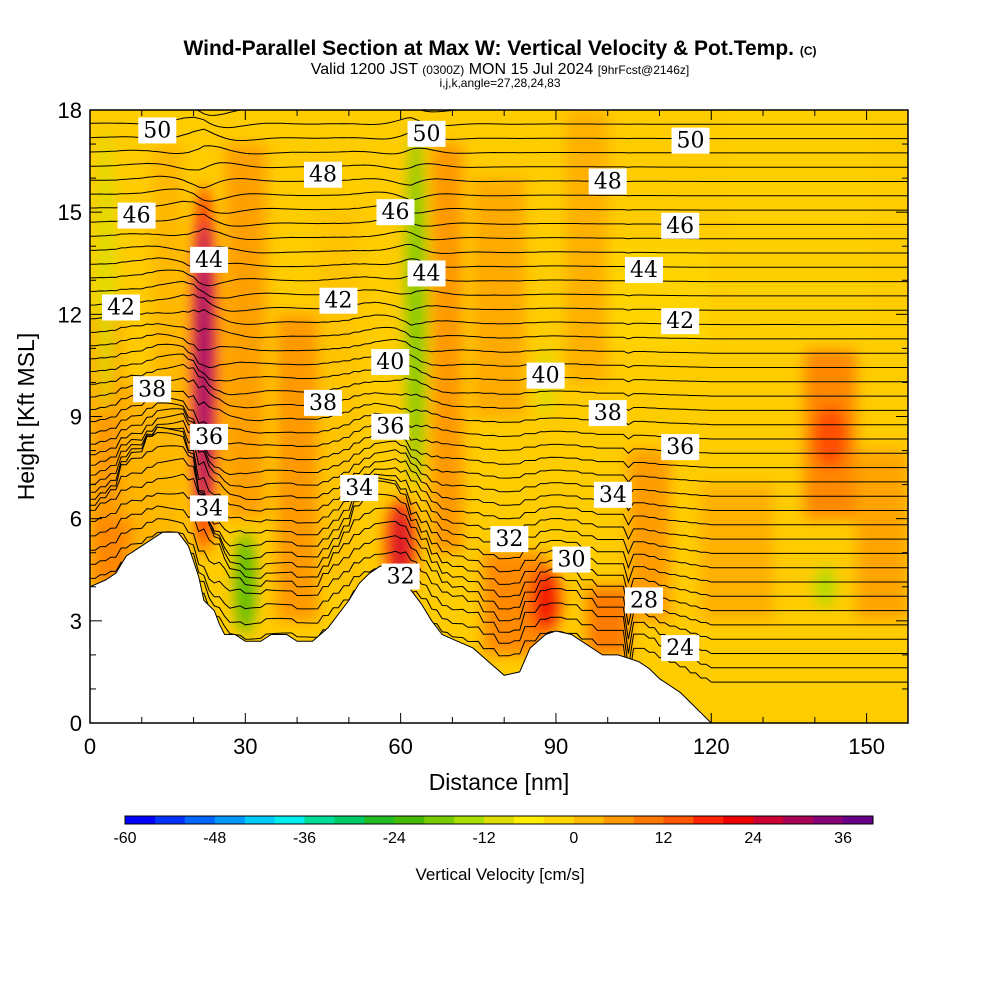 Image resolution: width=1000 pixels, height=1000 pixels. Describe the element at coordinates (70, 110) in the screenshot. I see `y-tick-label: 18` at that location.